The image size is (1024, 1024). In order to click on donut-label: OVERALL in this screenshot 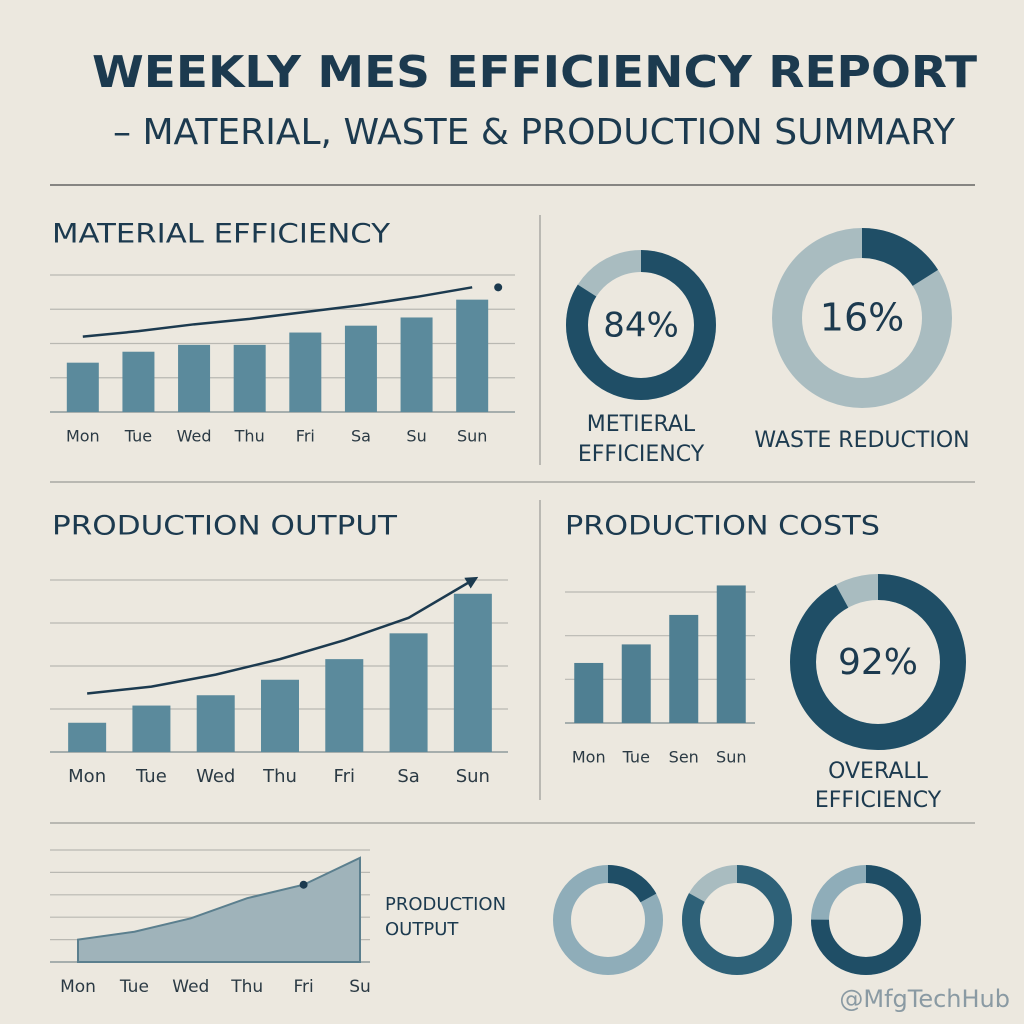, I will do `click(878, 771)`.